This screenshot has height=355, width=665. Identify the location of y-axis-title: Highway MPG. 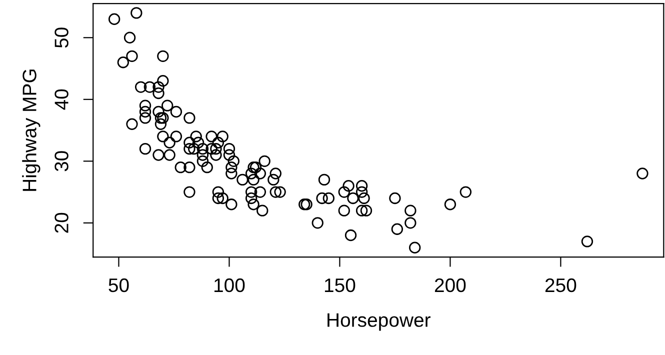
(31, 130).